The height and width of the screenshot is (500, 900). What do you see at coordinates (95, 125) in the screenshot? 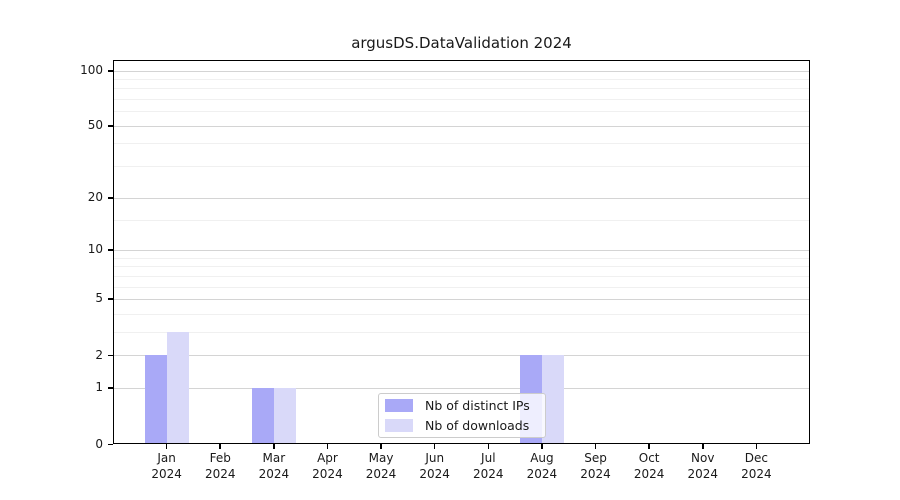
I see `y-tick-label: 50` at bounding box center [95, 125].